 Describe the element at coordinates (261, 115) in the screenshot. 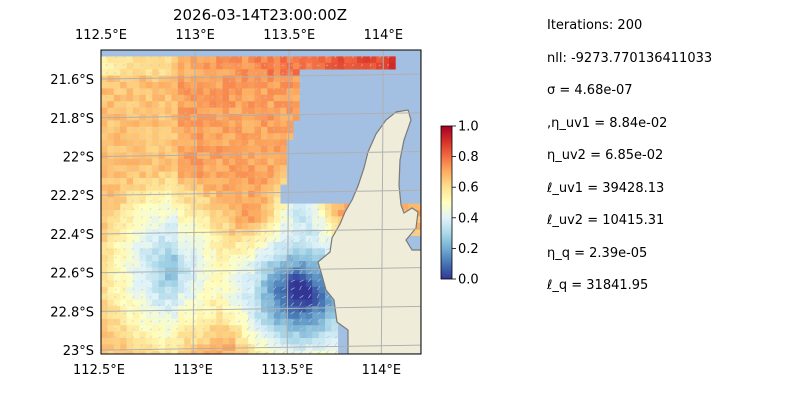

I see `parallel-line` at that location.